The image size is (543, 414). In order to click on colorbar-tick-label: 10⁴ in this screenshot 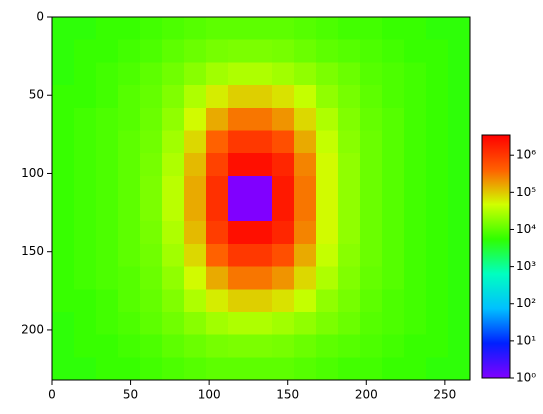, I will do `click(526, 229)`.